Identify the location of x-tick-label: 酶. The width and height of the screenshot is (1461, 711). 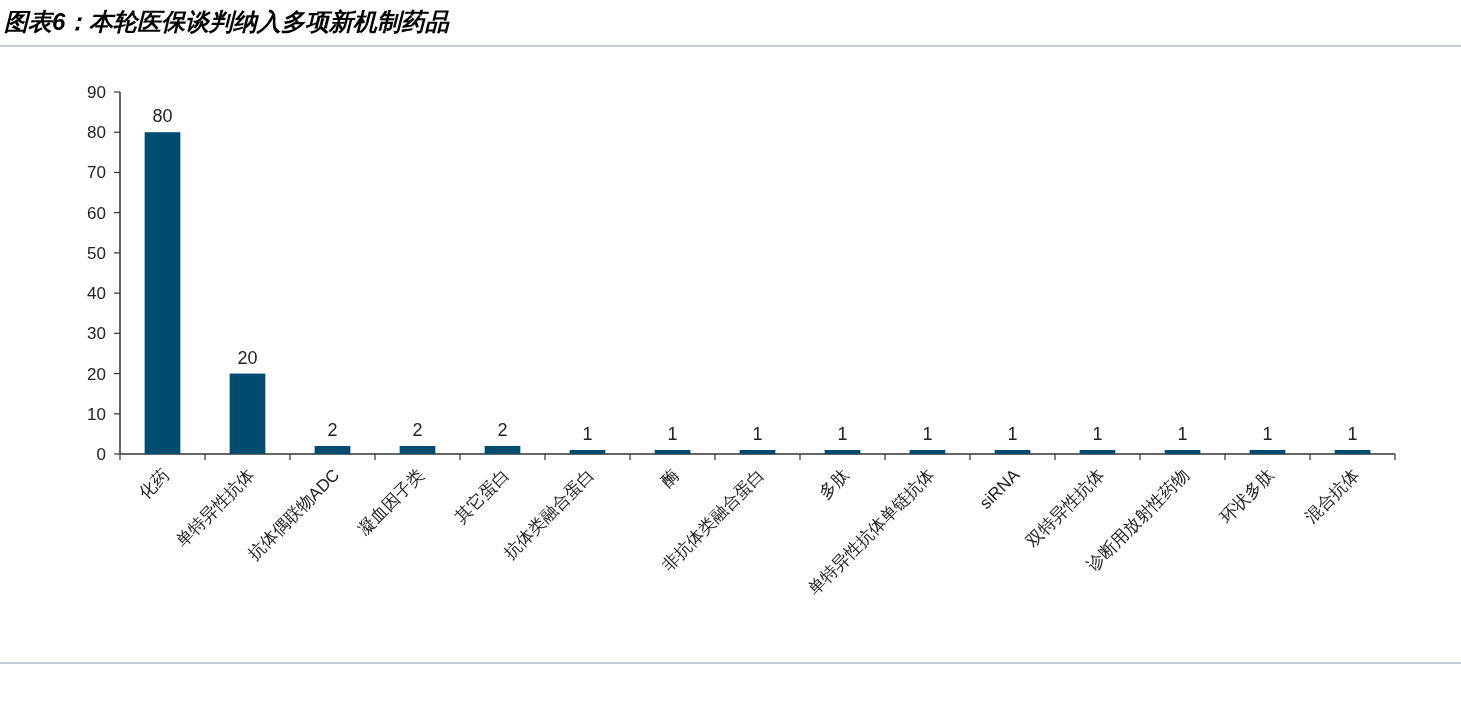
(670, 478).